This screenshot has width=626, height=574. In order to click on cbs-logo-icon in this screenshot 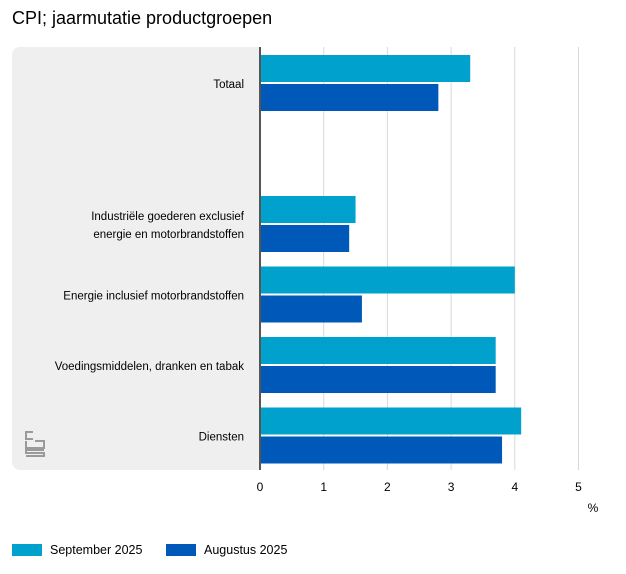, I will do `click(35, 444)`.